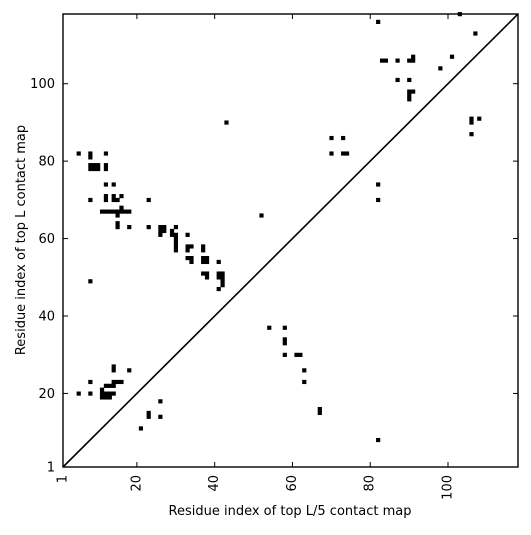 Image resolution: width=531 pixels, height=535 pixels. Describe the element at coordinates (214, 483) in the screenshot. I see `x-tick-label-2: 40` at that location.